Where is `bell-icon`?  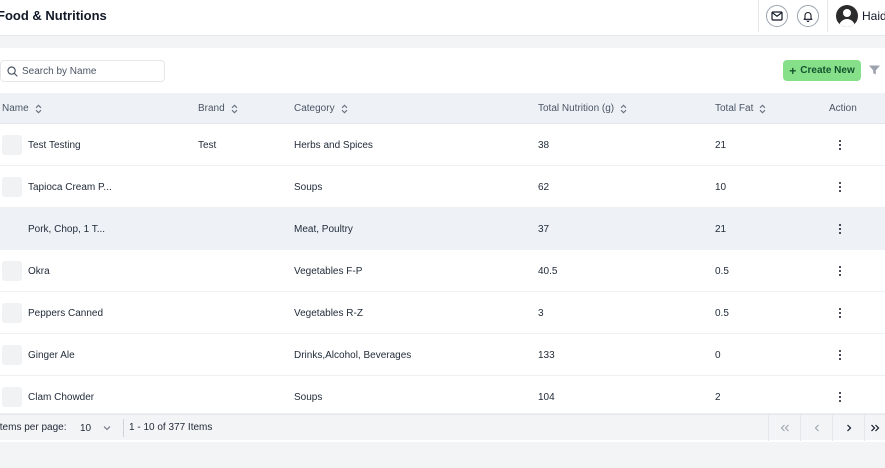 bell-icon is located at coordinates (808, 17).